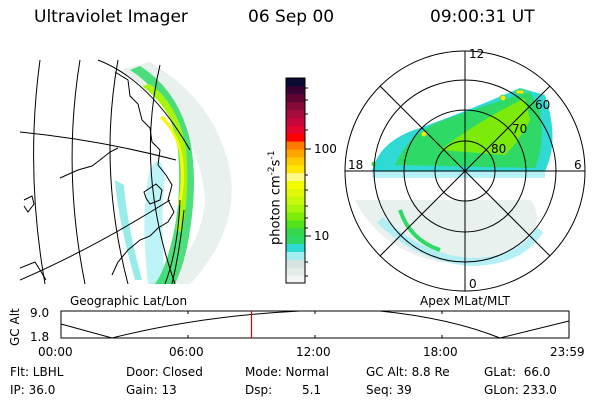 This screenshot has height=400, width=600. Describe the element at coordinates (465, 301) in the screenshot. I see `polar-map-caption: Apex MLat/MLT` at that location.